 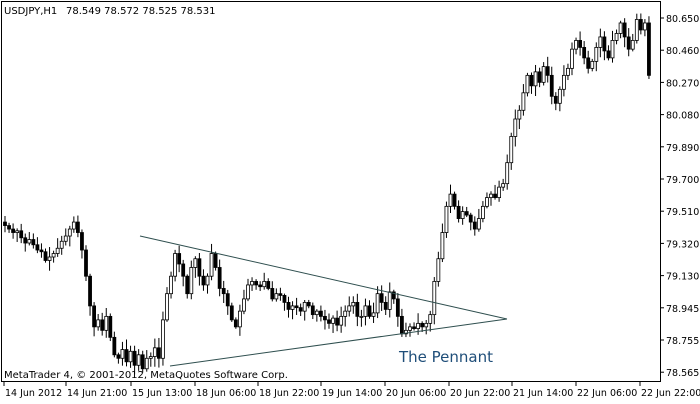 I want to click on time-tick-label: 14 Jun 21:00, so click(x=97, y=393).